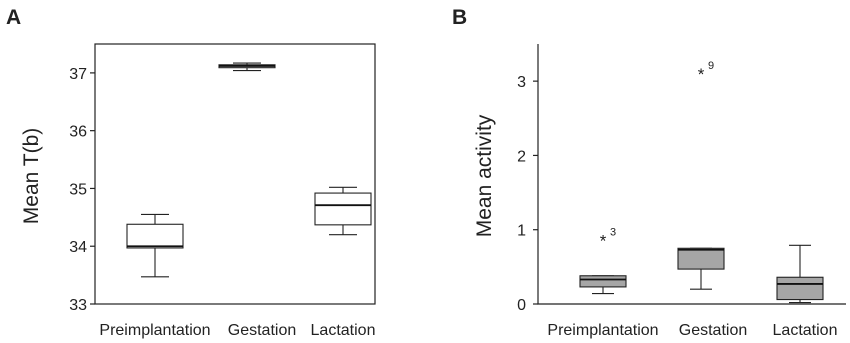 This screenshot has height=343, width=850. I want to click on y-axis-title-a: Mean T(b), so click(31, 176).